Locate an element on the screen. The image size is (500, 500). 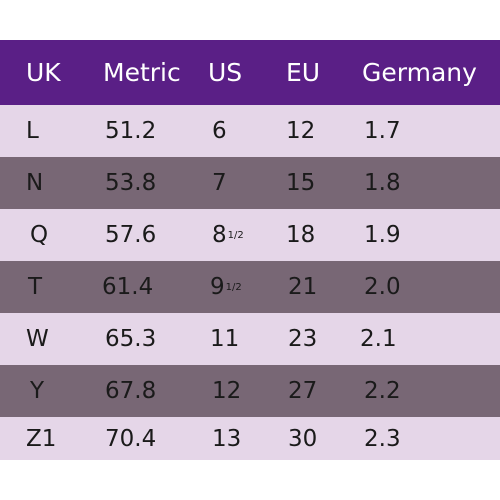
cell-us: 7 is located at coordinates (220, 183).